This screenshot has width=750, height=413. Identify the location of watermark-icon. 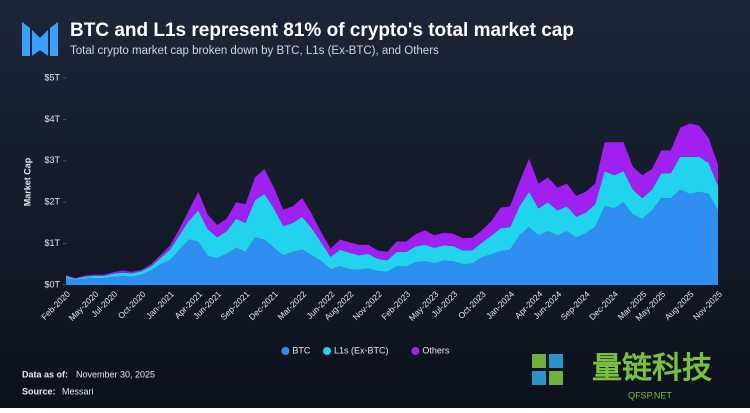
(547, 369).